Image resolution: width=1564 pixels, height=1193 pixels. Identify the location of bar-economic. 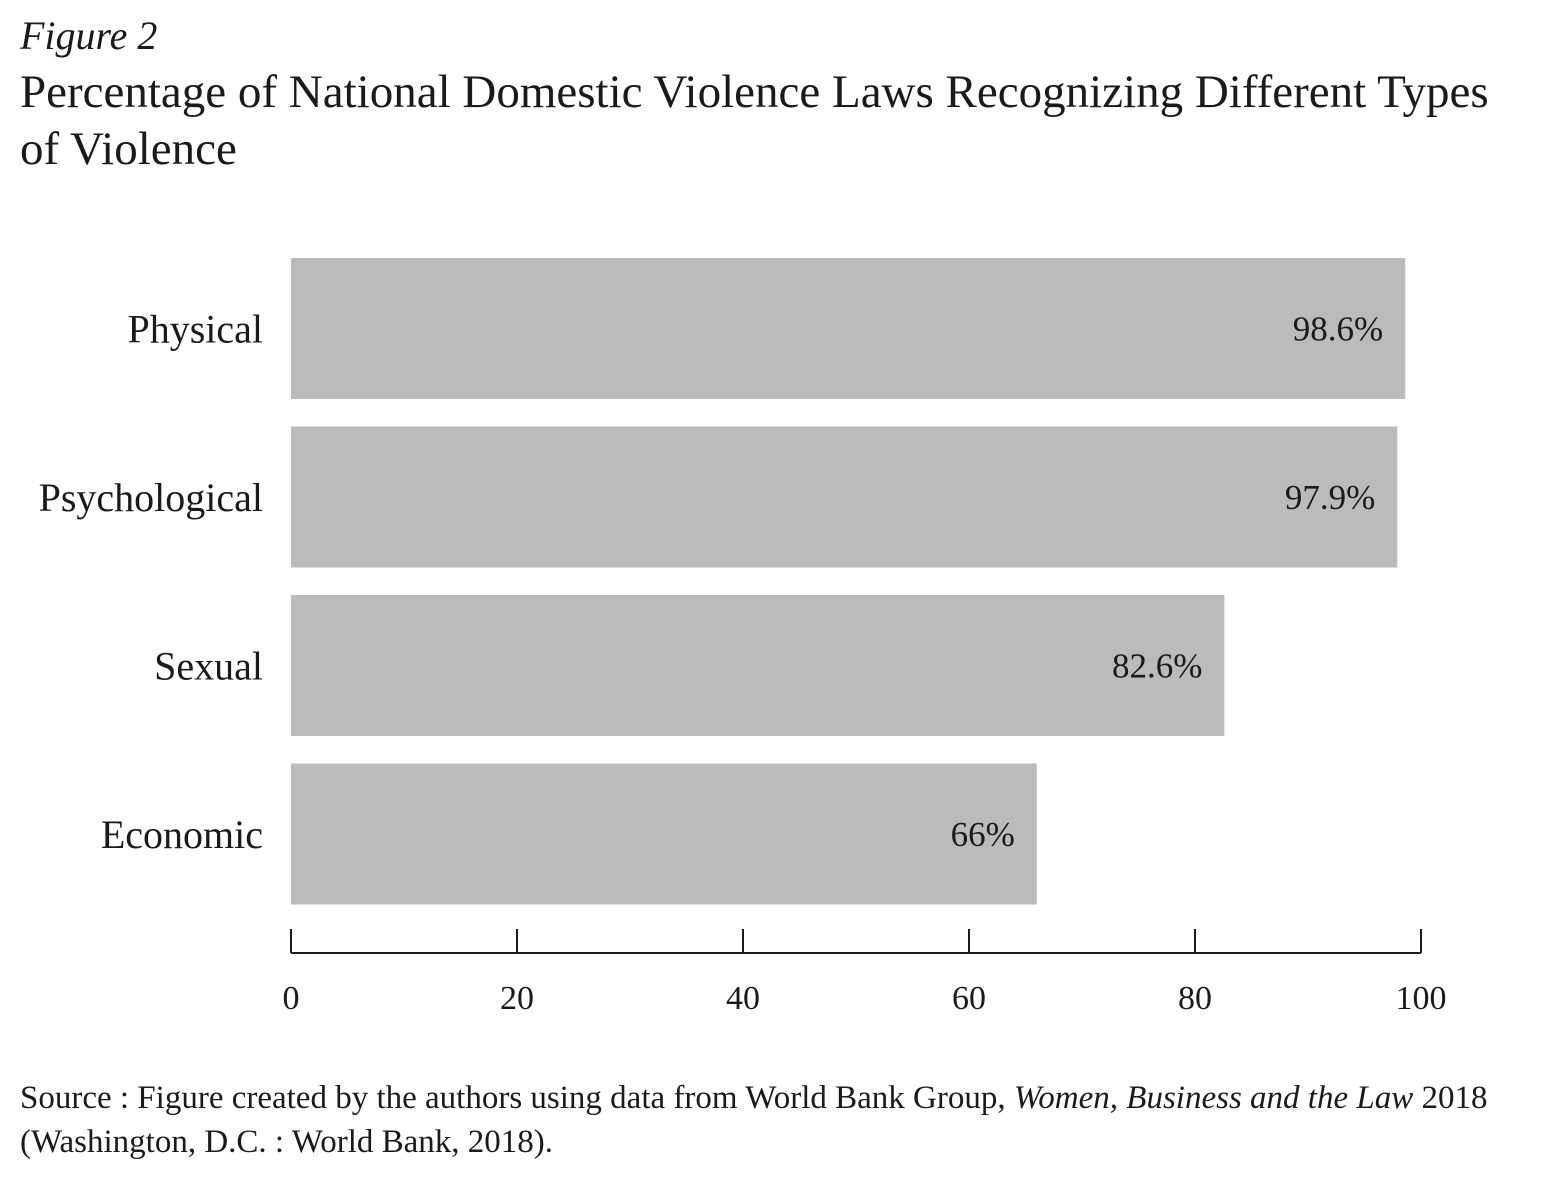
(664, 834).